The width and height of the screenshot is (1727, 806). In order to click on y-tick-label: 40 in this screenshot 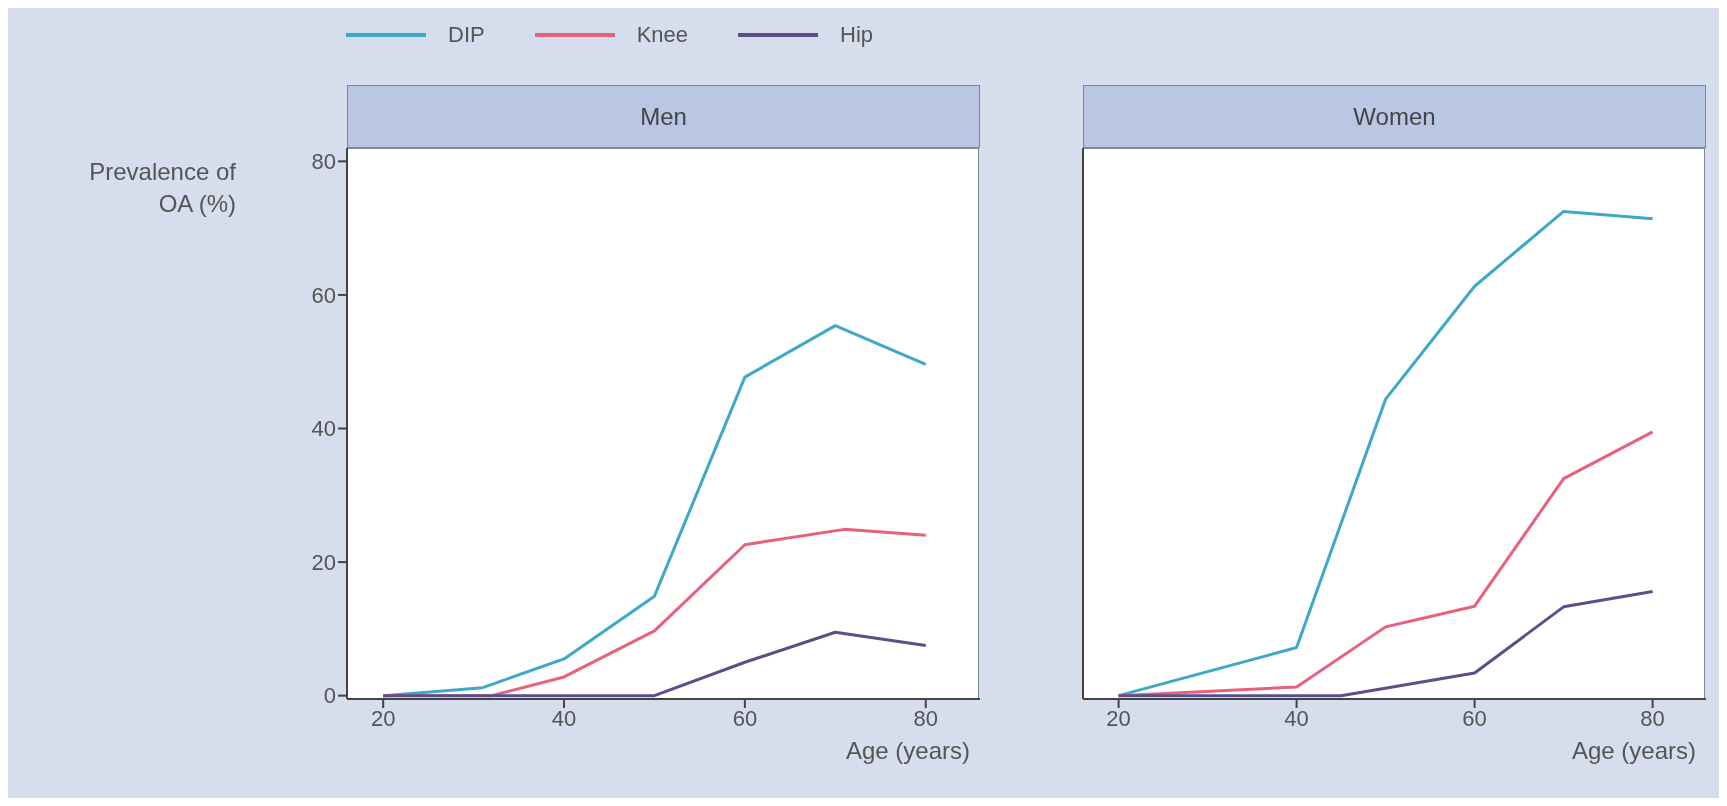, I will do `click(323, 429)`.